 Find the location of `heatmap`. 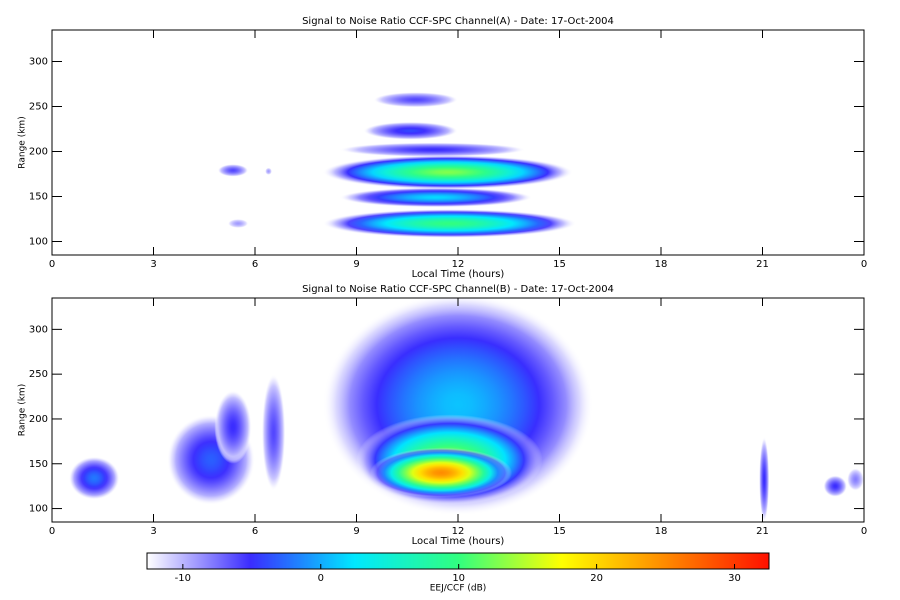

heatmap is located at coordinates (397, 165).